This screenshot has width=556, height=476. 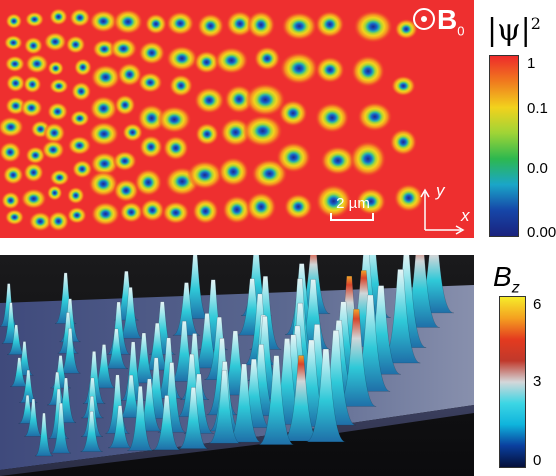 I want to click on field-indicator: B0, so click(x=438, y=26).